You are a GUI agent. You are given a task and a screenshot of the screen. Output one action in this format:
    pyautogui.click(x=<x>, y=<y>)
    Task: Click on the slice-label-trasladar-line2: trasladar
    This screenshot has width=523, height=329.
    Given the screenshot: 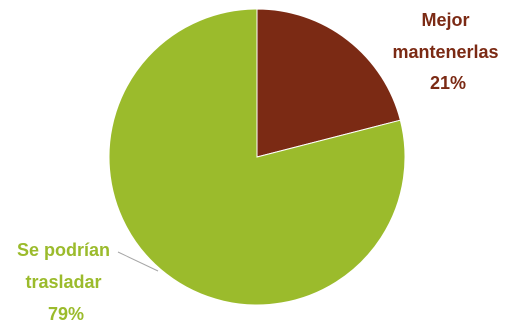 What is the action you would take?
    pyautogui.click(x=63, y=282)
    